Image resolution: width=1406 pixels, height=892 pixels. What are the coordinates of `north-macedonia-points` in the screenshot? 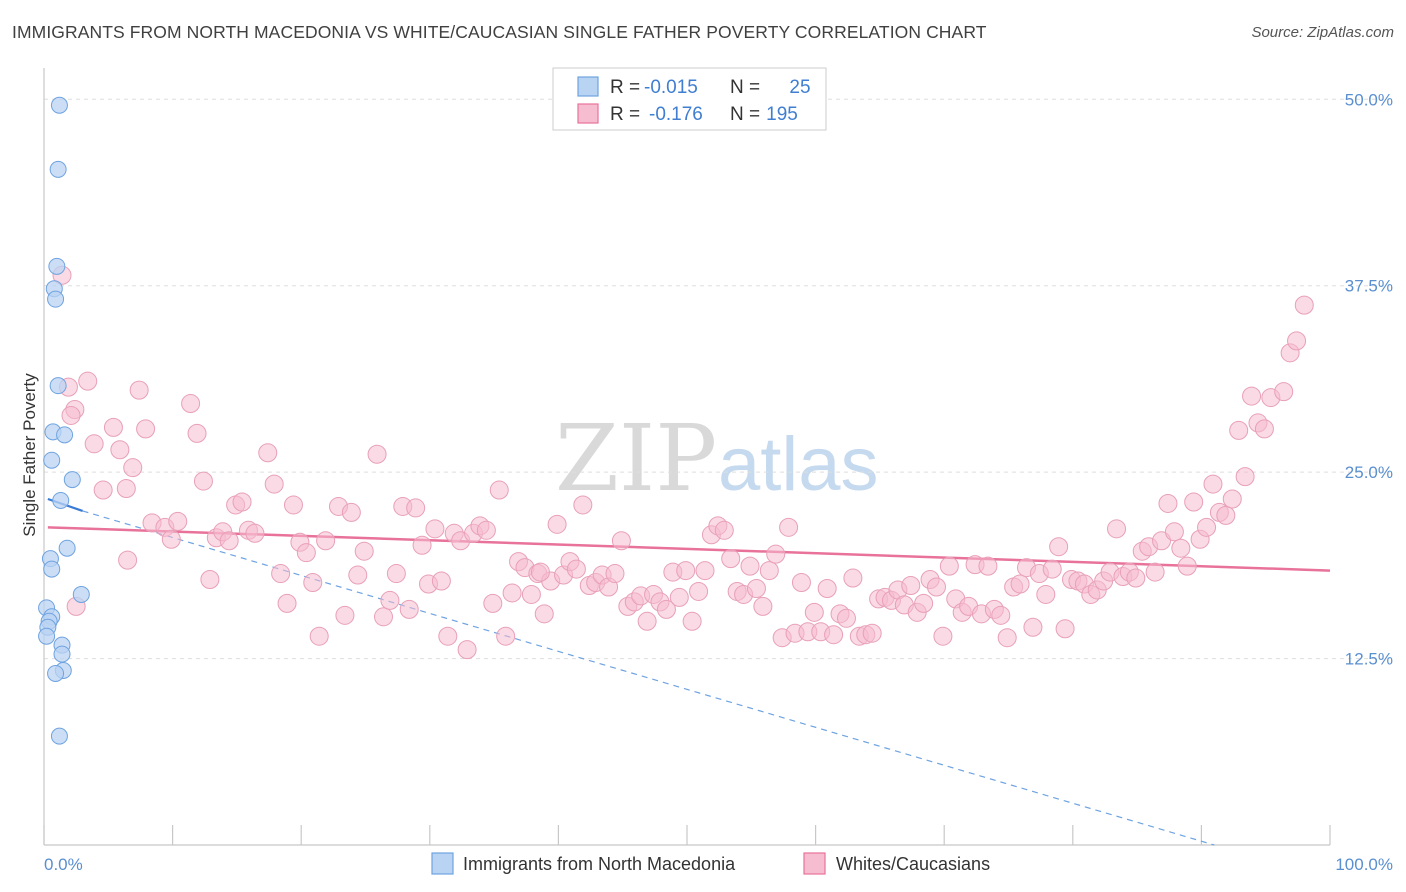 It's located at (64, 420).